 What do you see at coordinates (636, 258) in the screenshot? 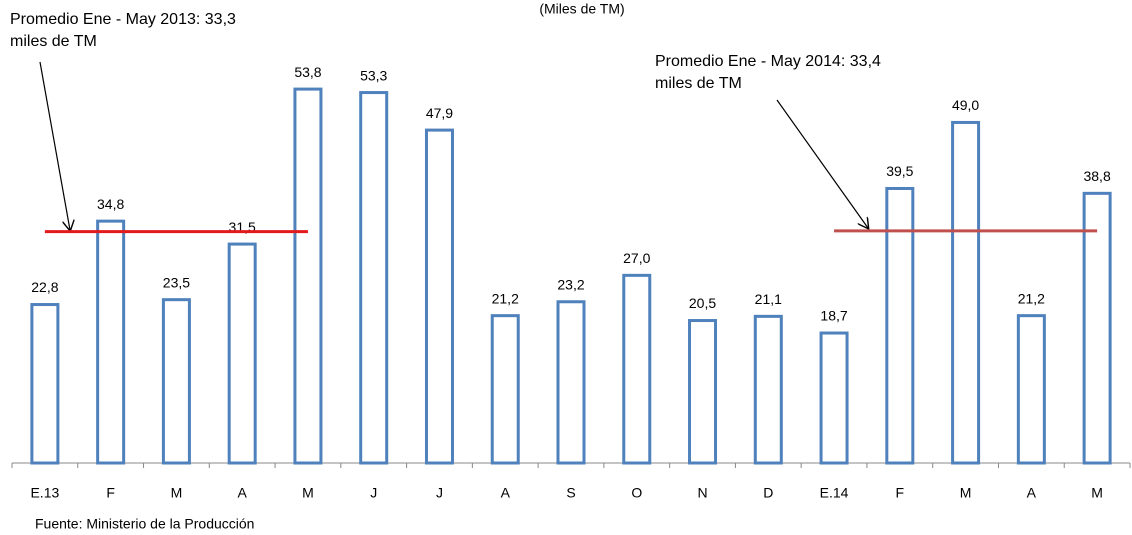
I see `data-label: 27,0` at bounding box center [636, 258].